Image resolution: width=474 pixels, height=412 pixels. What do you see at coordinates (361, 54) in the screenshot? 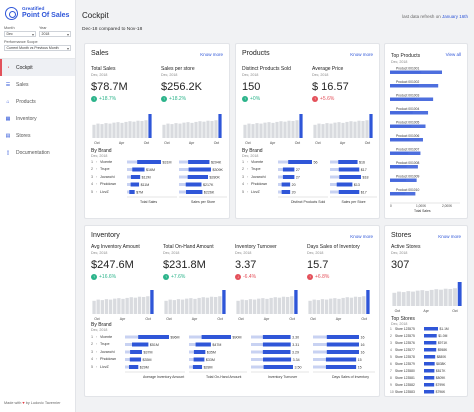
I see `products-know-more-link: Know more` at bounding box center [361, 54].